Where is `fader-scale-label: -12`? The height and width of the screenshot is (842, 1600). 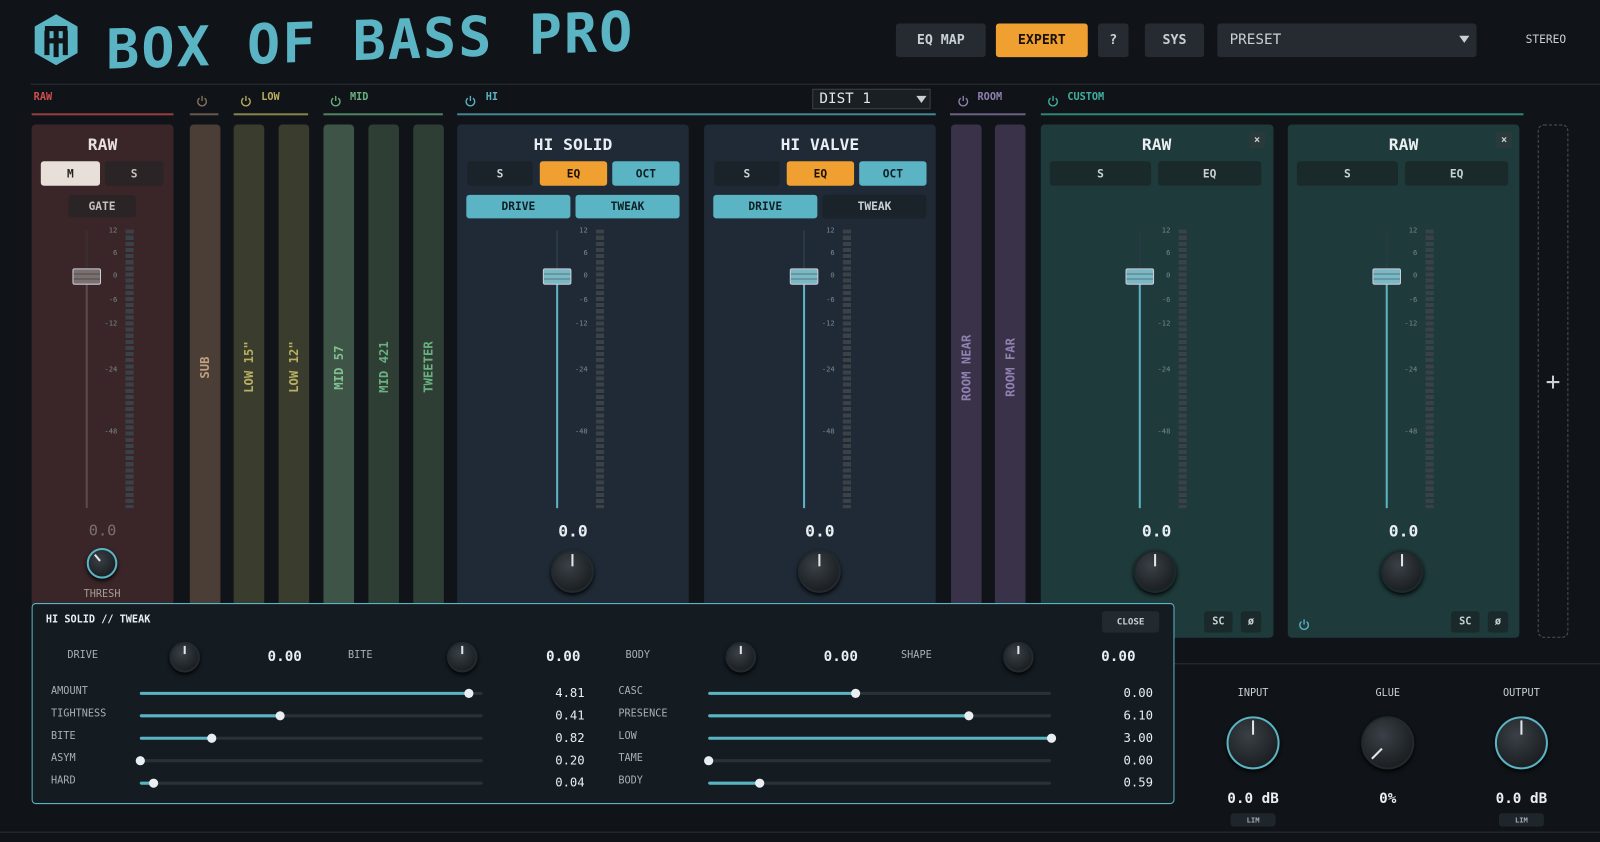 fader-scale-label: -12 is located at coordinates (828, 323).